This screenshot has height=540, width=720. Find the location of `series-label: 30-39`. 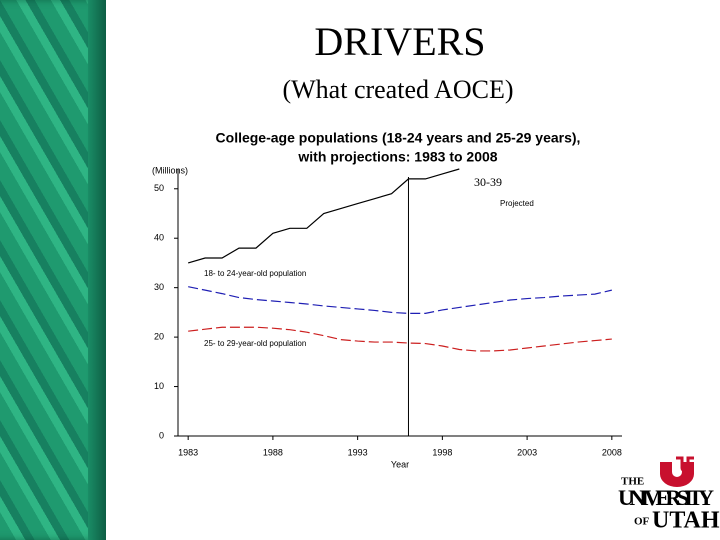

series-label: 30-39 is located at coordinates (488, 182).